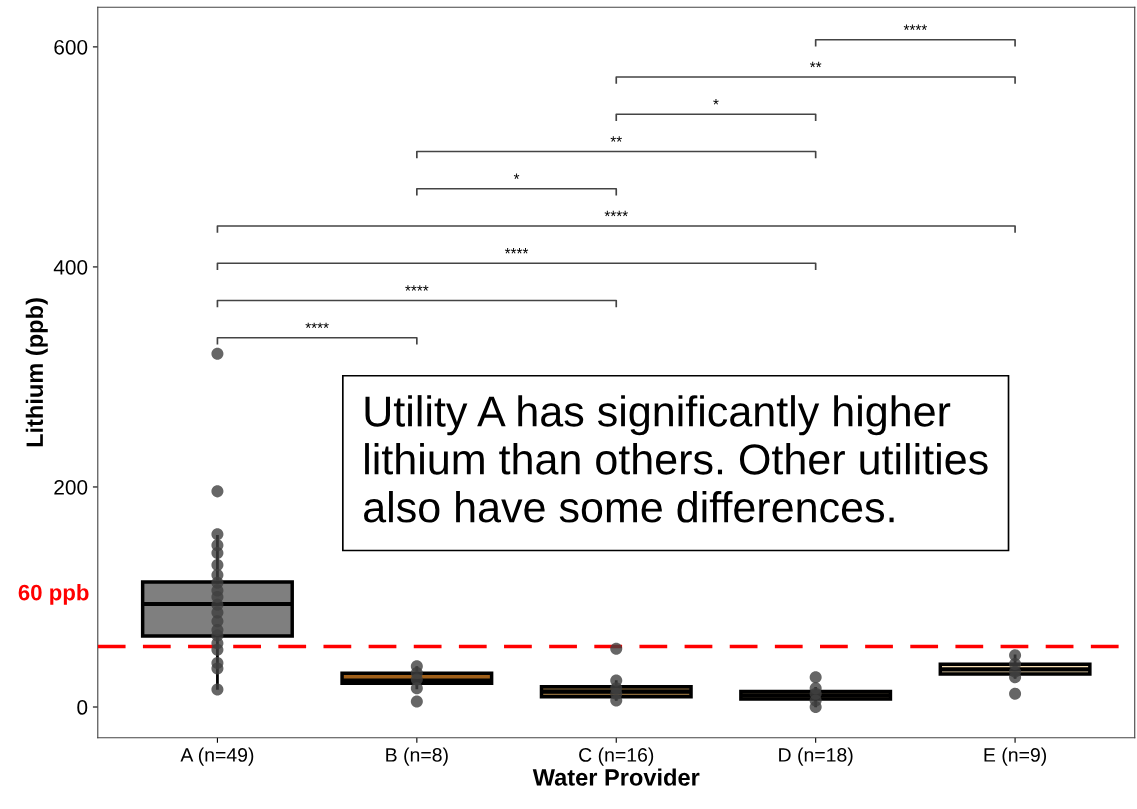  Describe the element at coordinates (417, 756) in the screenshot. I see `x-tick-label: B (n=8)` at that location.